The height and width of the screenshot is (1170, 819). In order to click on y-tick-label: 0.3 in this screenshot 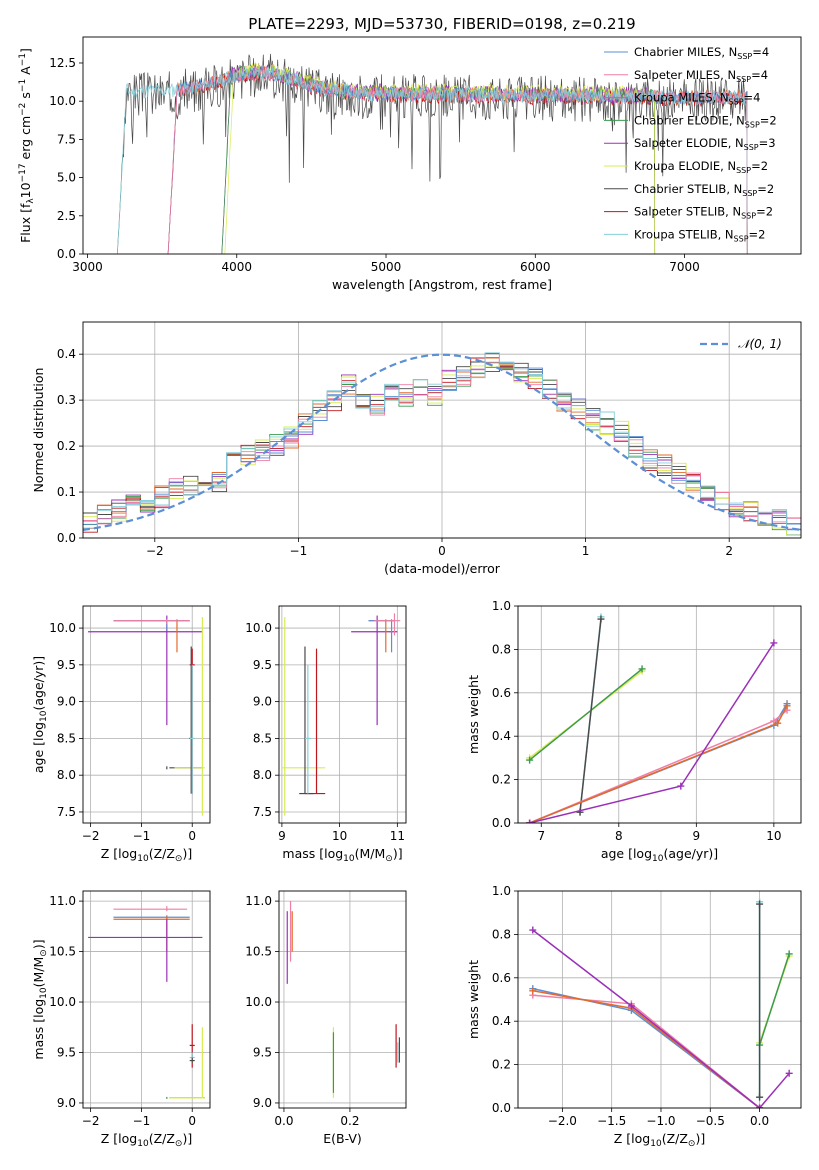, I will do `click(66, 400)`.